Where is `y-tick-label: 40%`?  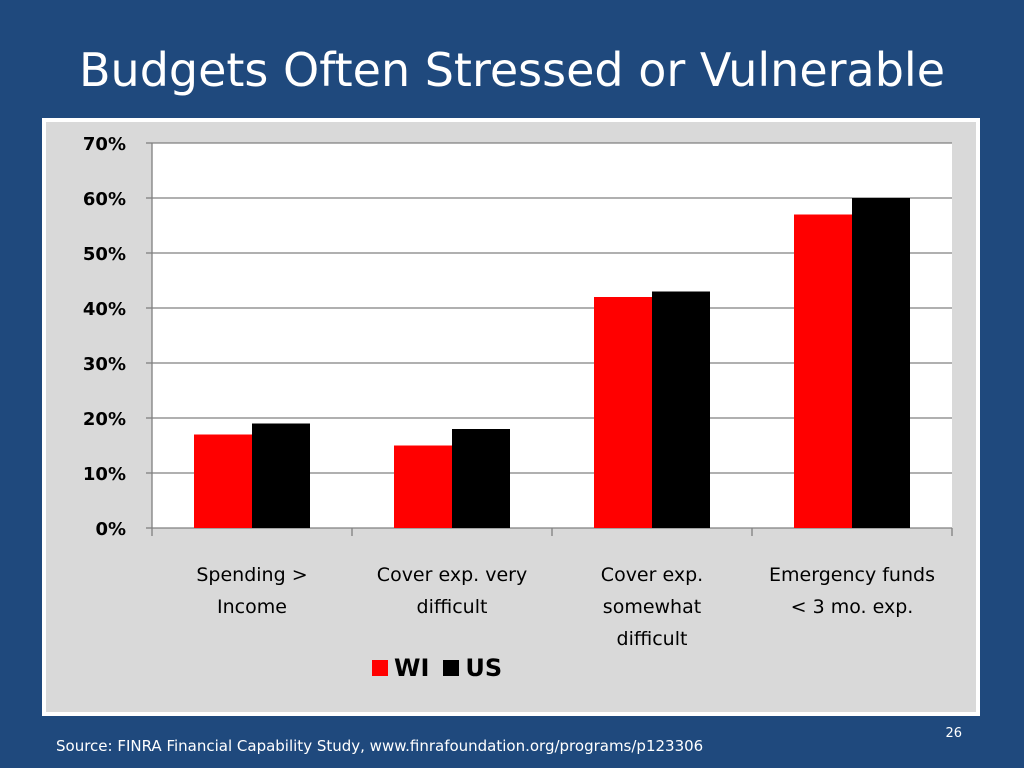
y-tick-label: 40% is located at coordinates (104, 309).